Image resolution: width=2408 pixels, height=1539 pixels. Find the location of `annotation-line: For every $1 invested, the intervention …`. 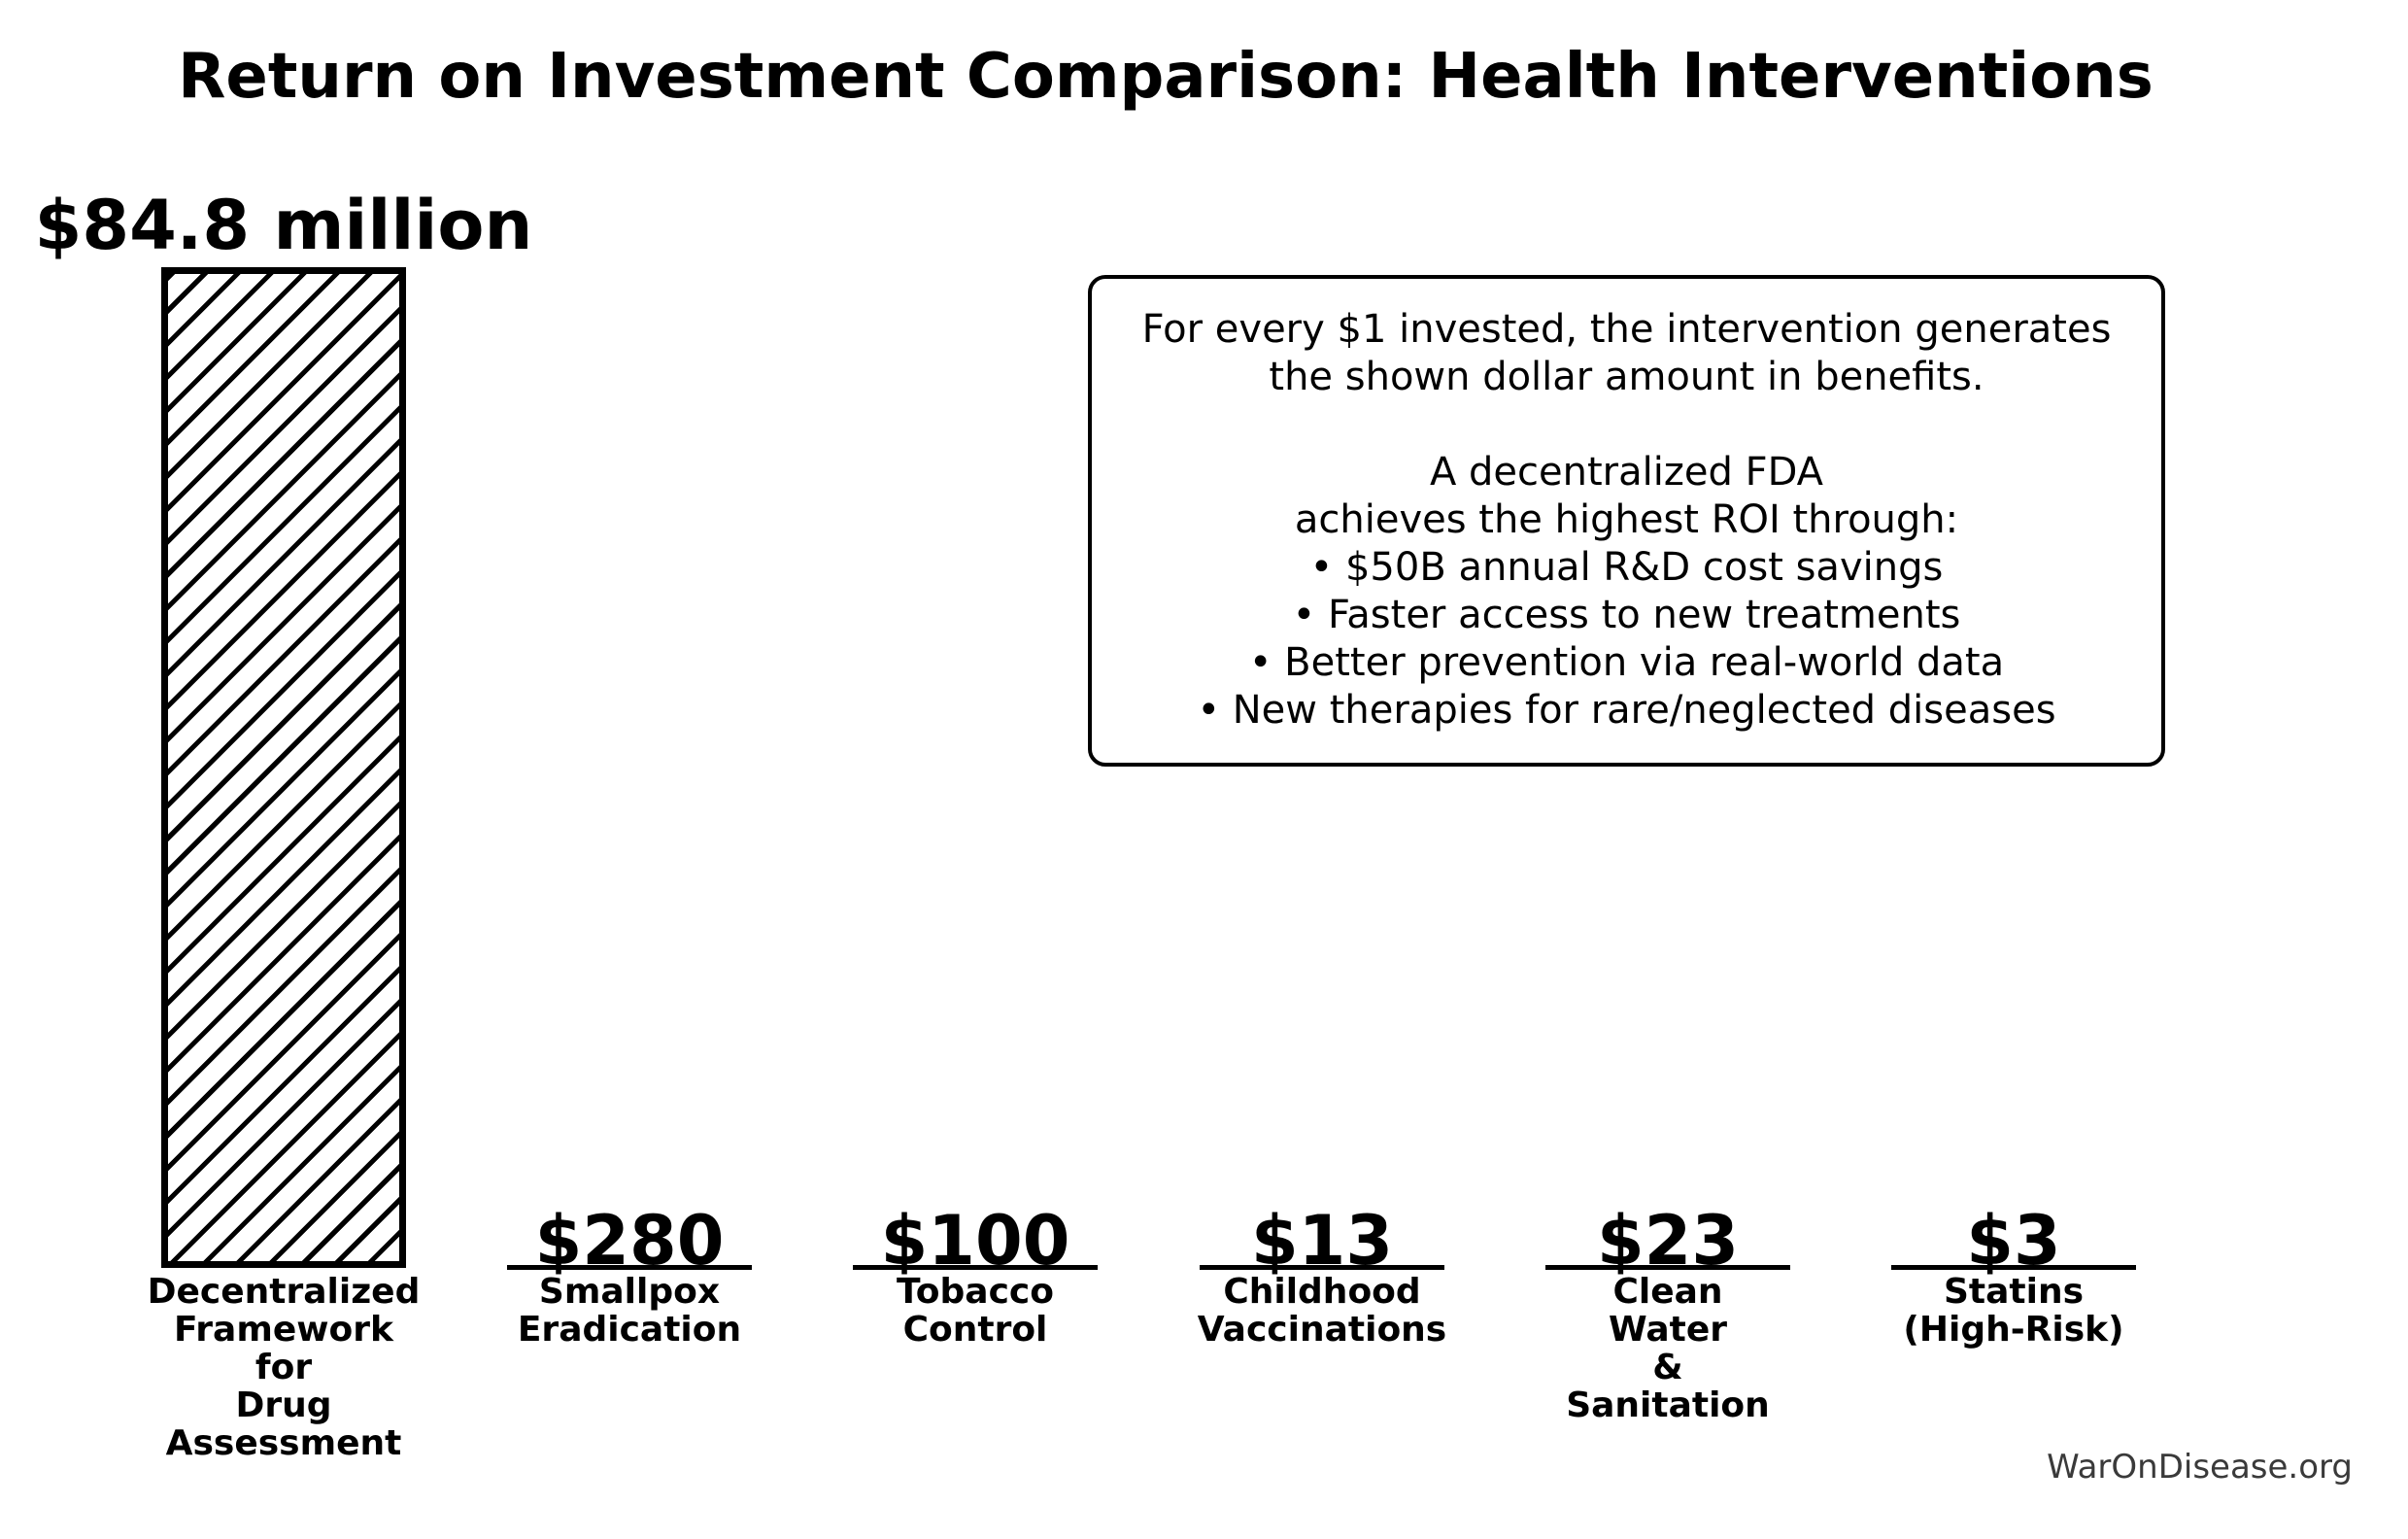

annotation-line: For every $1 invested, the intervention … is located at coordinates (1626, 329).